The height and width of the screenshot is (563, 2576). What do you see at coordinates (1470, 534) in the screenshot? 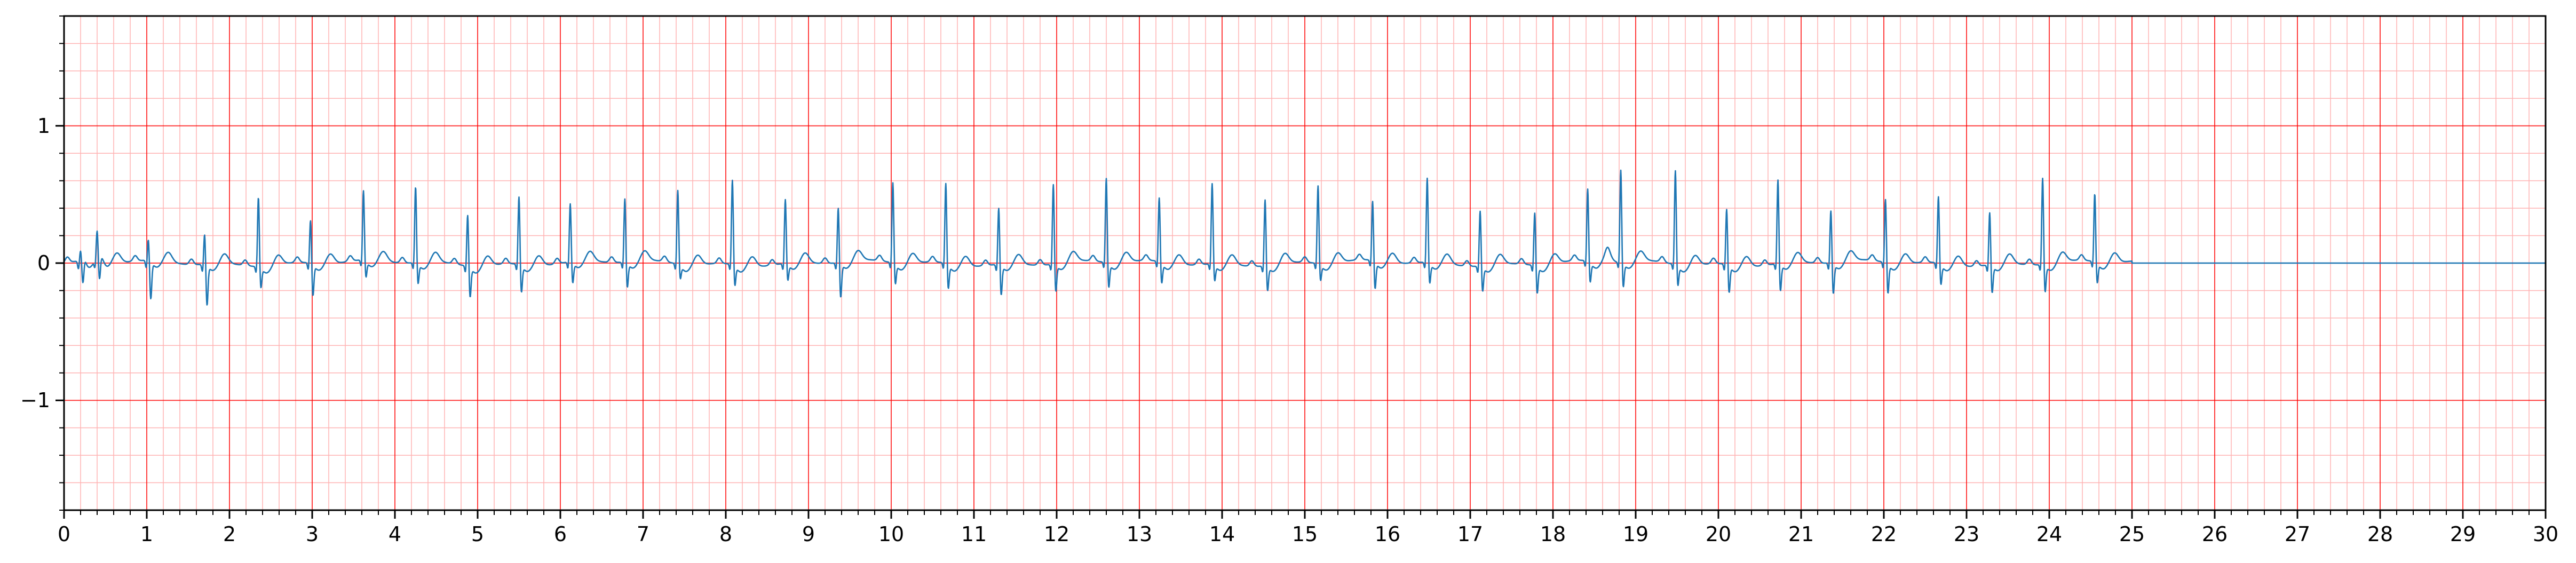
I see `x-tick-label: 17` at bounding box center [1470, 534].